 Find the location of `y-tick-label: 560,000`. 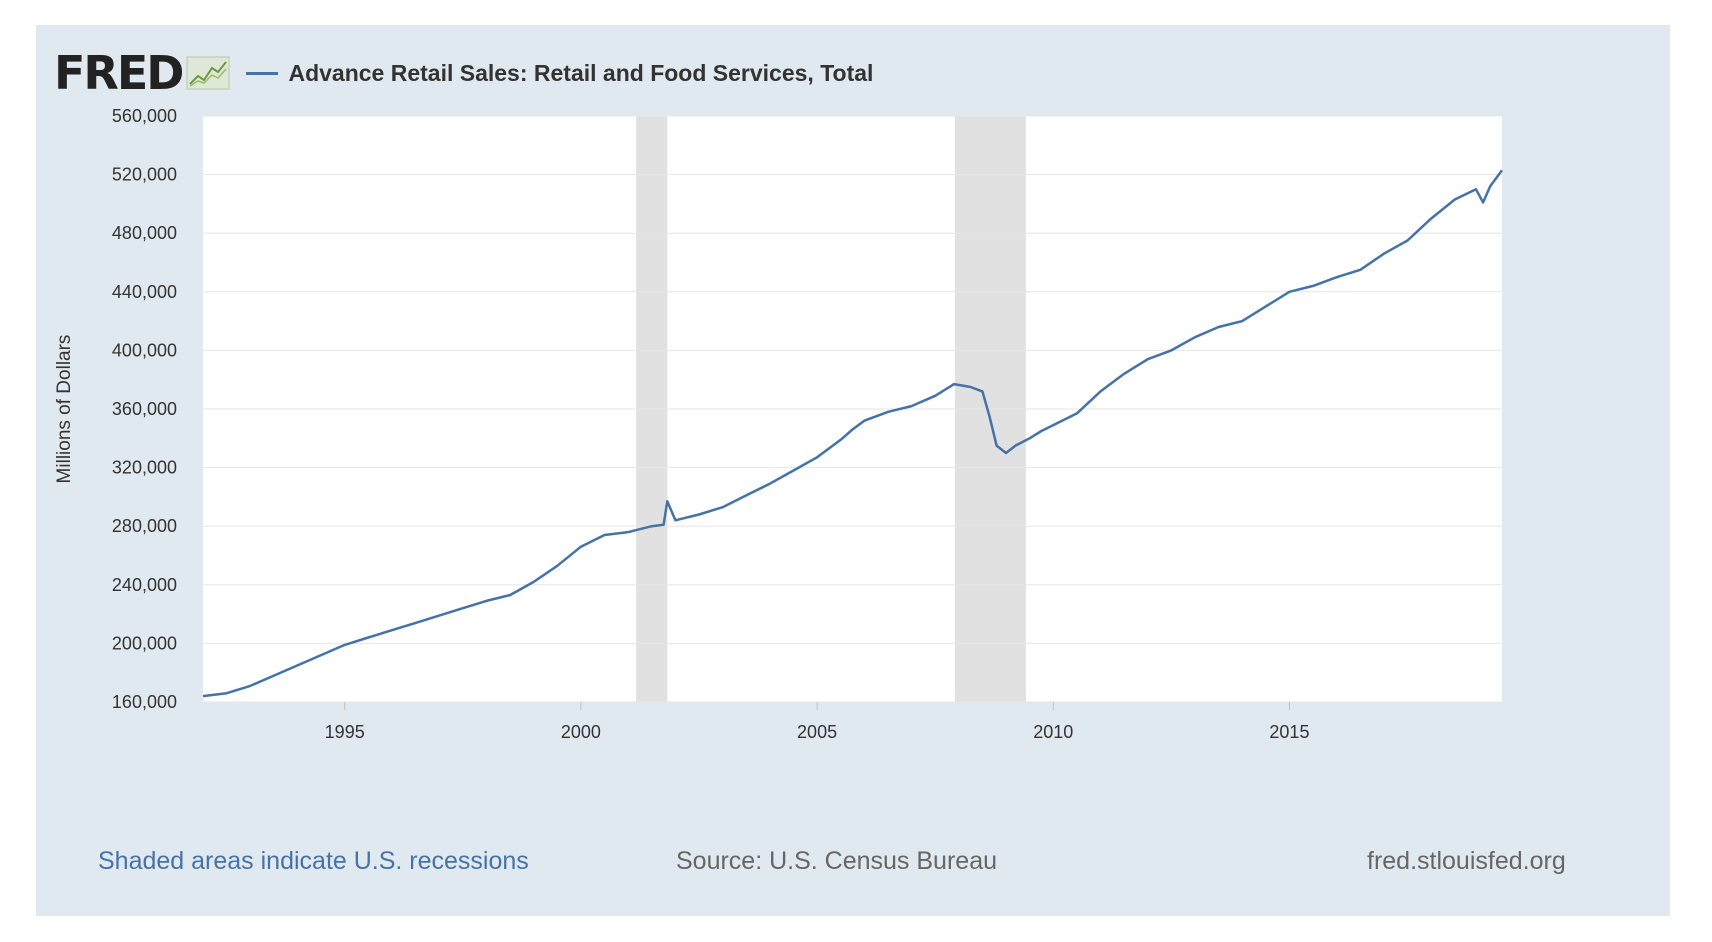

y-tick-label: 560,000 is located at coordinates (144, 116).